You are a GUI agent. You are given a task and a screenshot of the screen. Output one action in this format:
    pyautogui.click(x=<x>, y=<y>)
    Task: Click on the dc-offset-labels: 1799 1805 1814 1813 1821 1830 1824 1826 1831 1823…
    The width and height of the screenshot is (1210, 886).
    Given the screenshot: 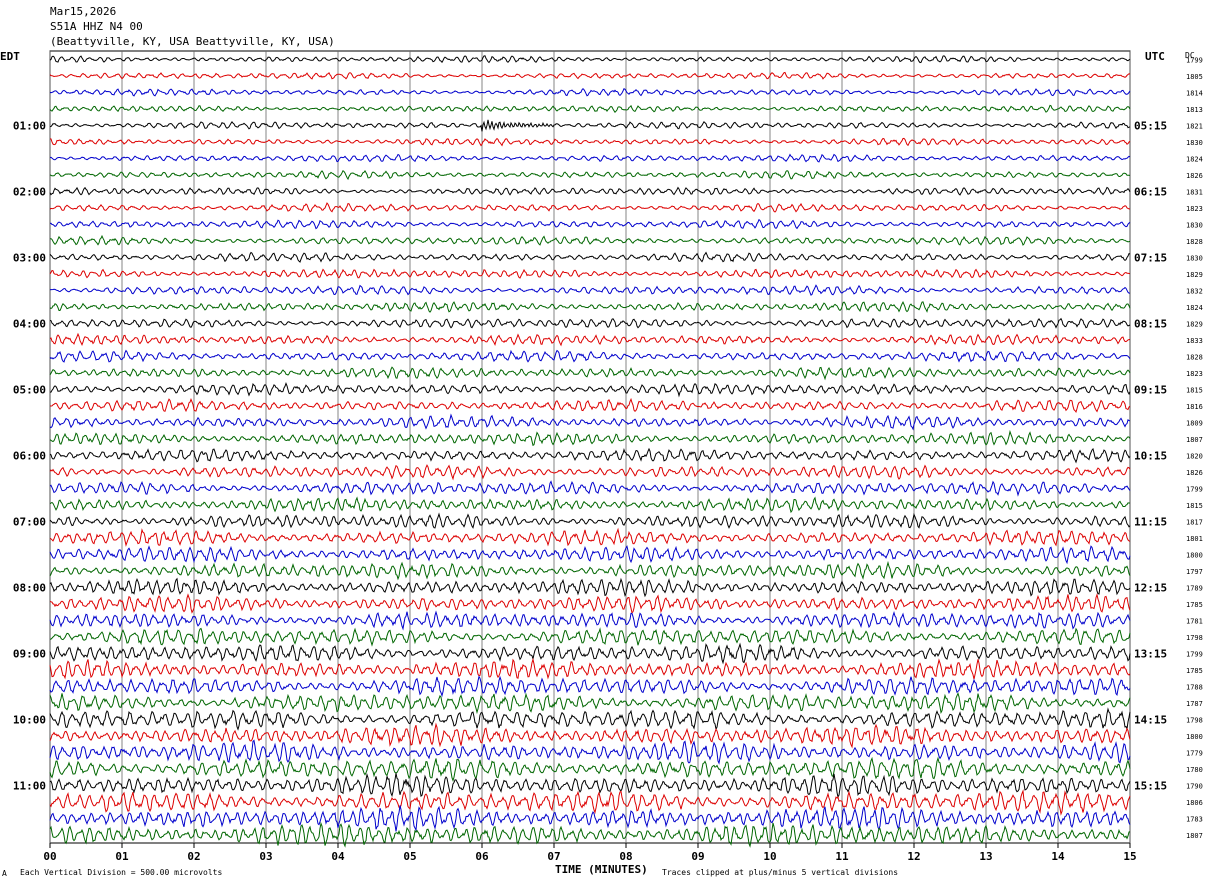 What is the action you would take?
    pyautogui.click(x=1194, y=448)
    